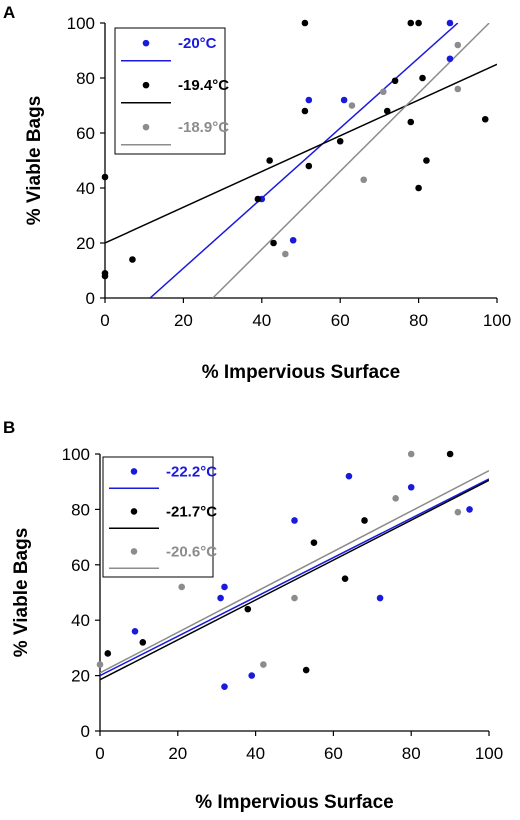  What do you see at coordinates (80, 509) in the screenshot?
I see `y-tick-label: 80` at bounding box center [80, 509].